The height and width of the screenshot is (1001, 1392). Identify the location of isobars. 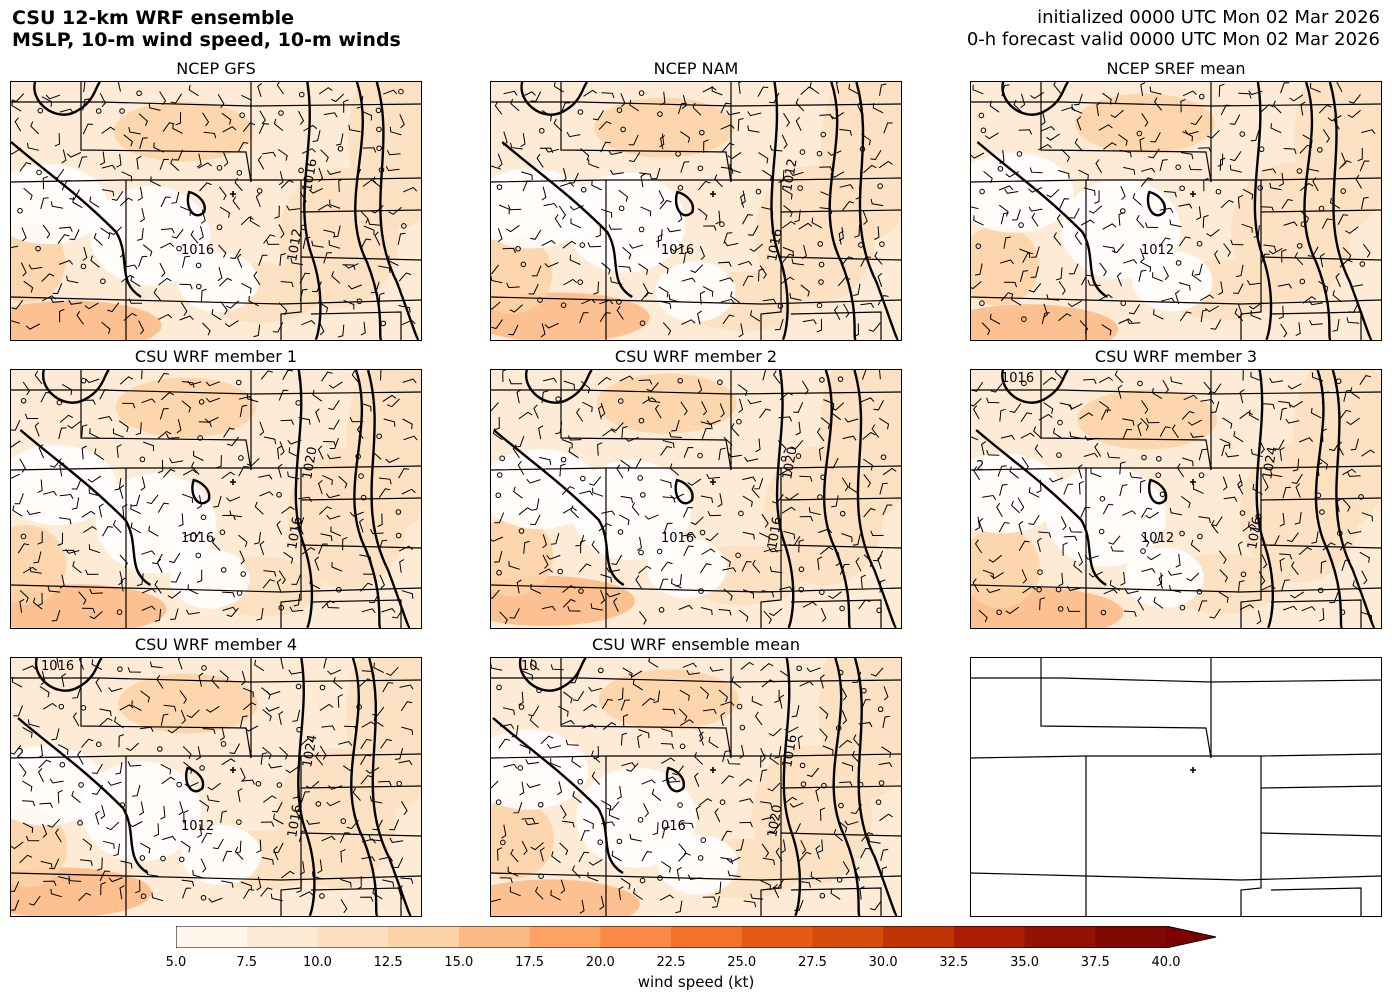
(1175, 499).